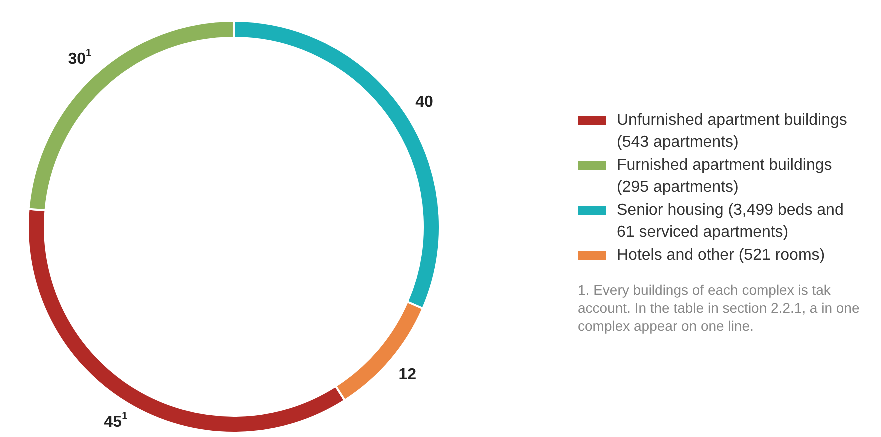  I want to click on data-label: 12, so click(407, 375).